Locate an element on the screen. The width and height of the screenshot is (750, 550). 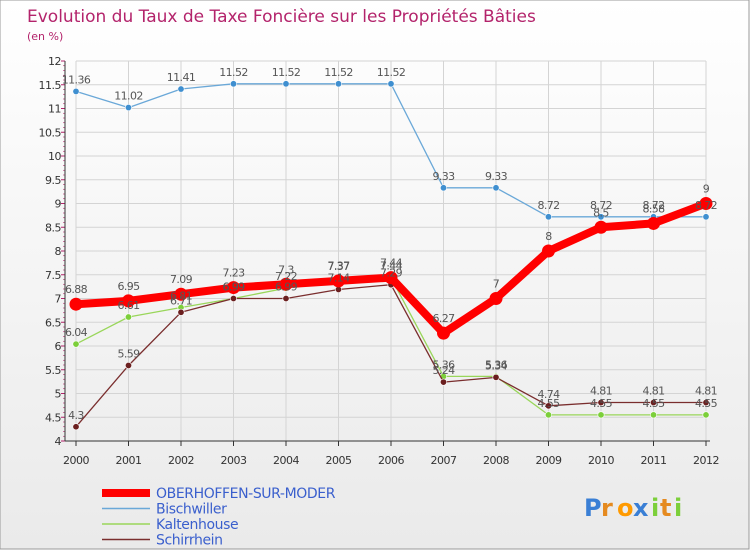
x-tick-label: 2005 is located at coordinates (339, 460).